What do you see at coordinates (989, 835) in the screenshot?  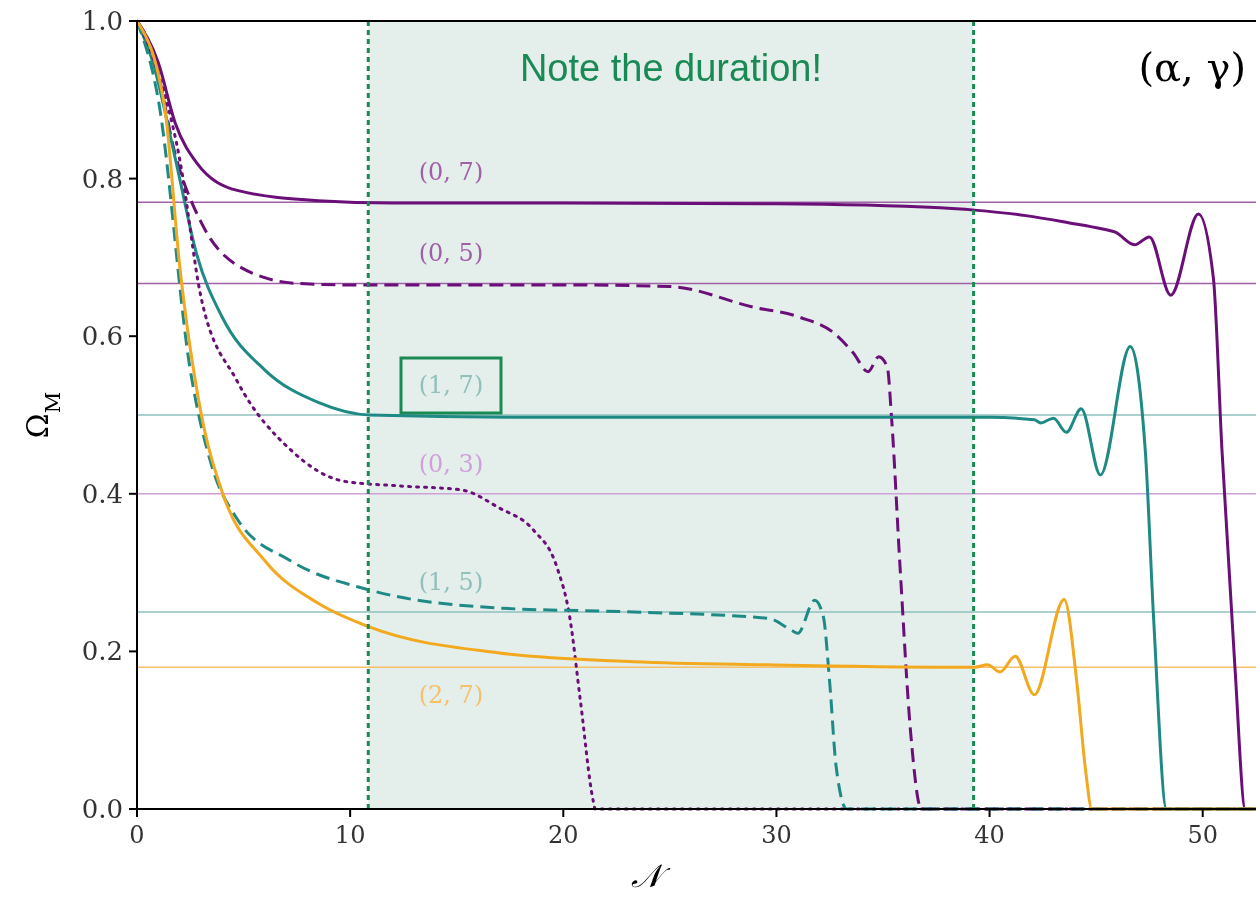 I see `x-tick-label: 40` at bounding box center [989, 835].